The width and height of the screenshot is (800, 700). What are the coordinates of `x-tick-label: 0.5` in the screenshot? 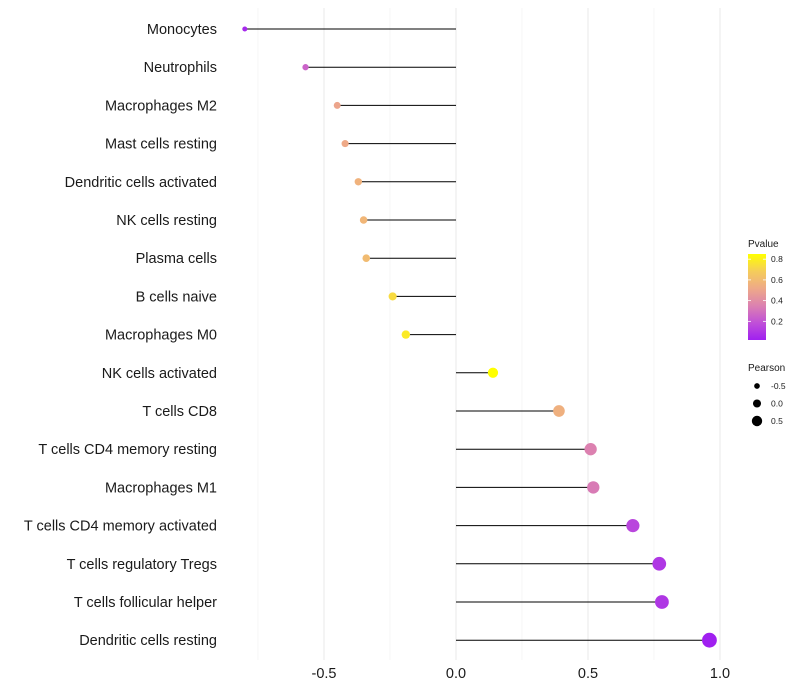 It's located at (588, 674).